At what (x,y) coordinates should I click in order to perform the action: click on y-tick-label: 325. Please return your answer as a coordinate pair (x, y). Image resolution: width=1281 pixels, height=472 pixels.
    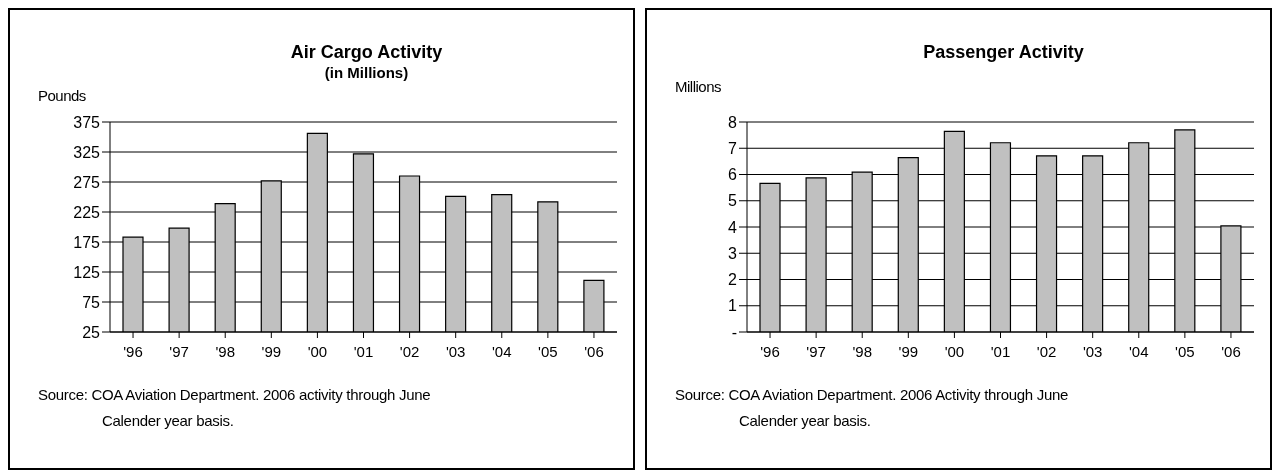
    Looking at the image, I should click on (87, 152).